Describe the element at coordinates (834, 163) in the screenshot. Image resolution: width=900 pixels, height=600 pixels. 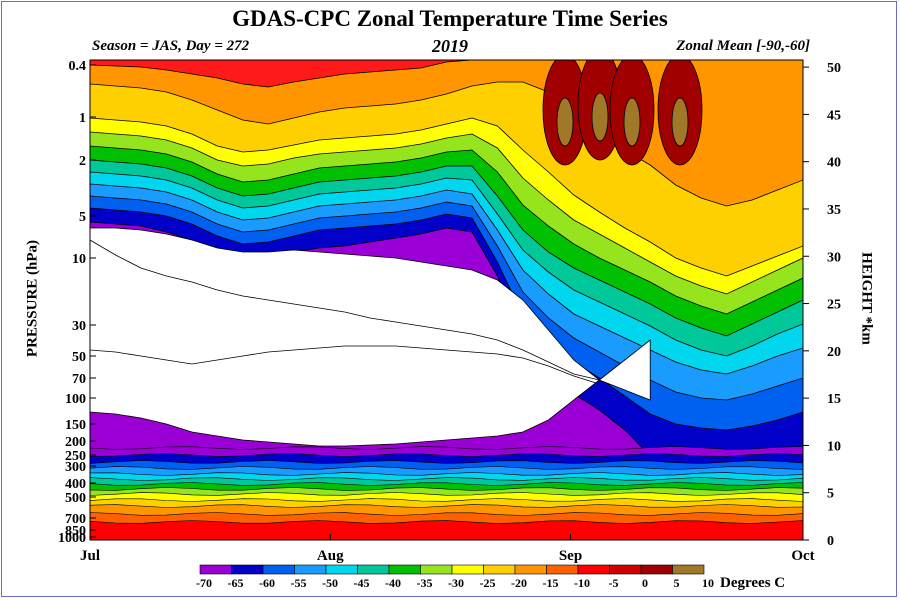
I see `height-tick-label: 40` at that location.